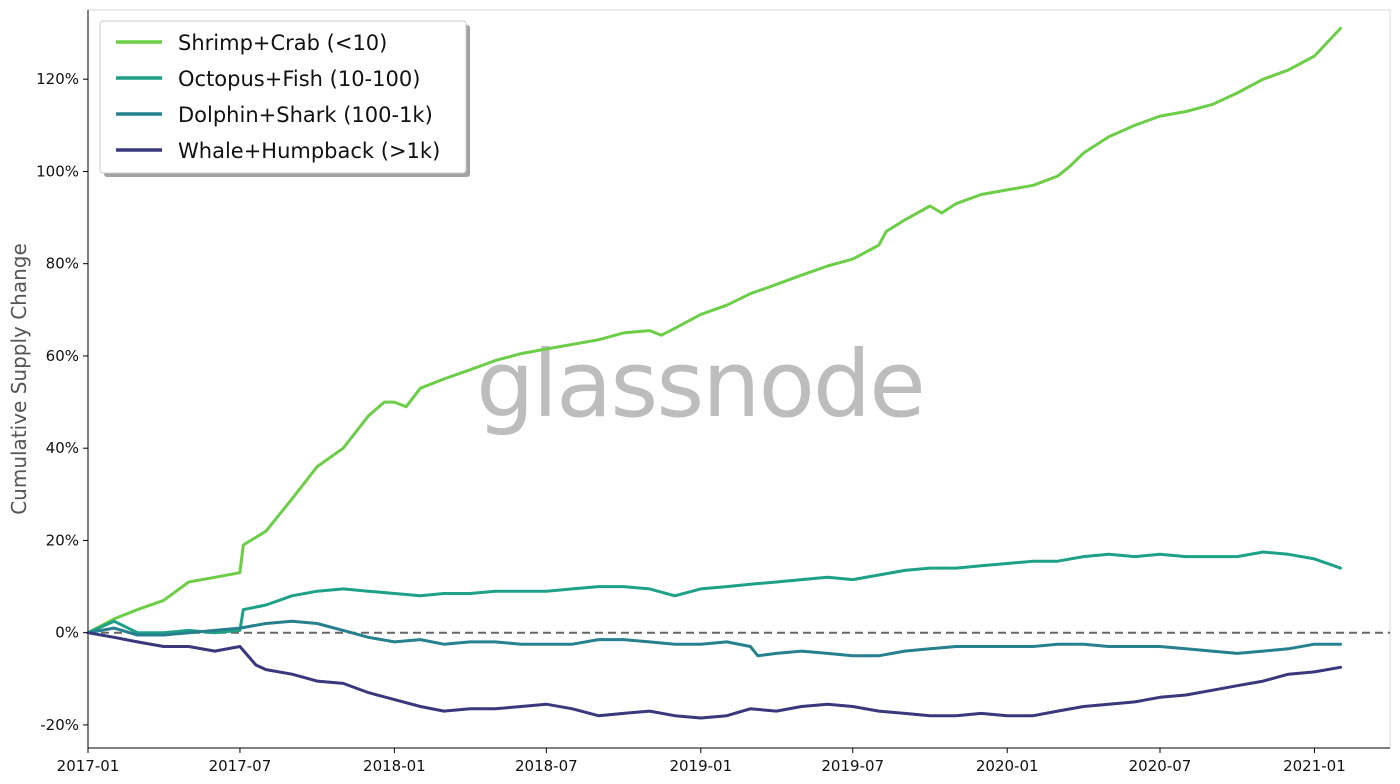 The height and width of the screenshot is (784, 1400). What do you see at coordinates (62, 448) in the screenshot?
I see `y-tick-label: 40%` at bounding box center [62, 448].